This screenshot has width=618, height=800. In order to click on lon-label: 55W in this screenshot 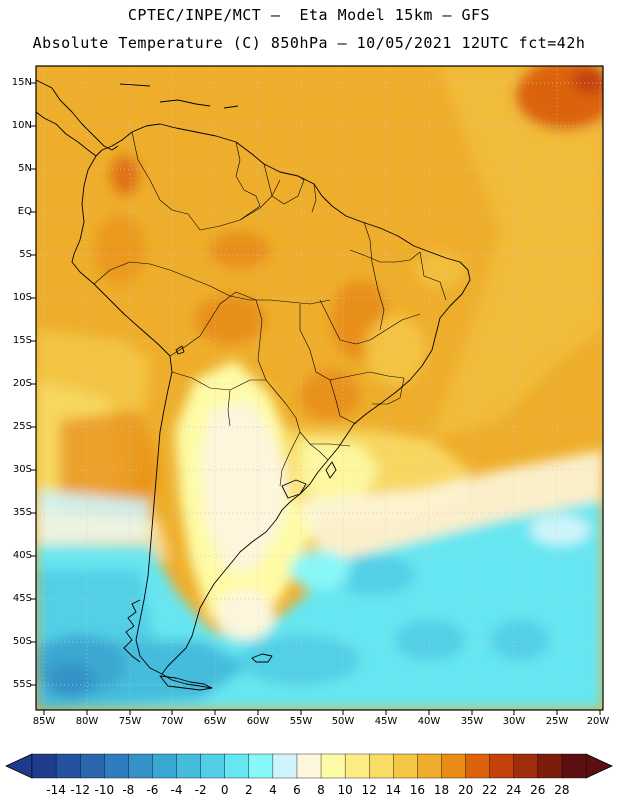, I will do `click(301, 721)`.